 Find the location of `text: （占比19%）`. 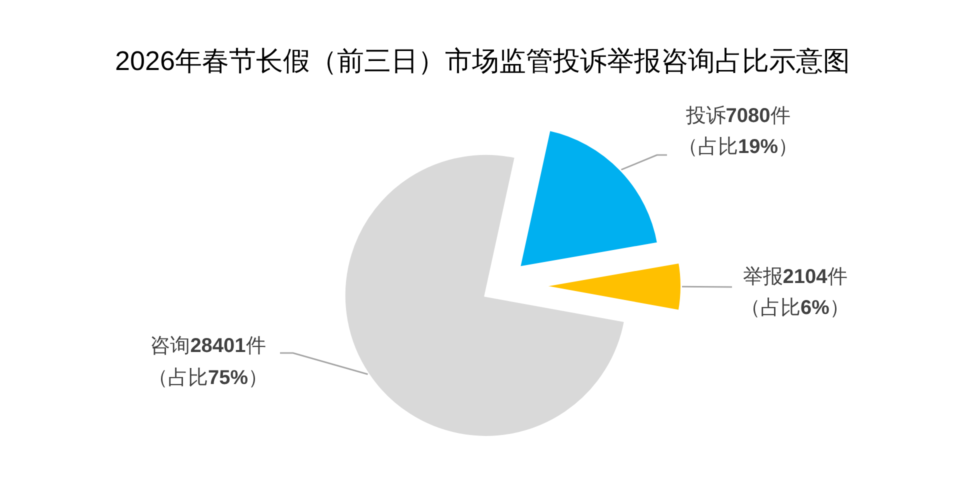

text: （占比19%） is located at coordinates (738, 147).